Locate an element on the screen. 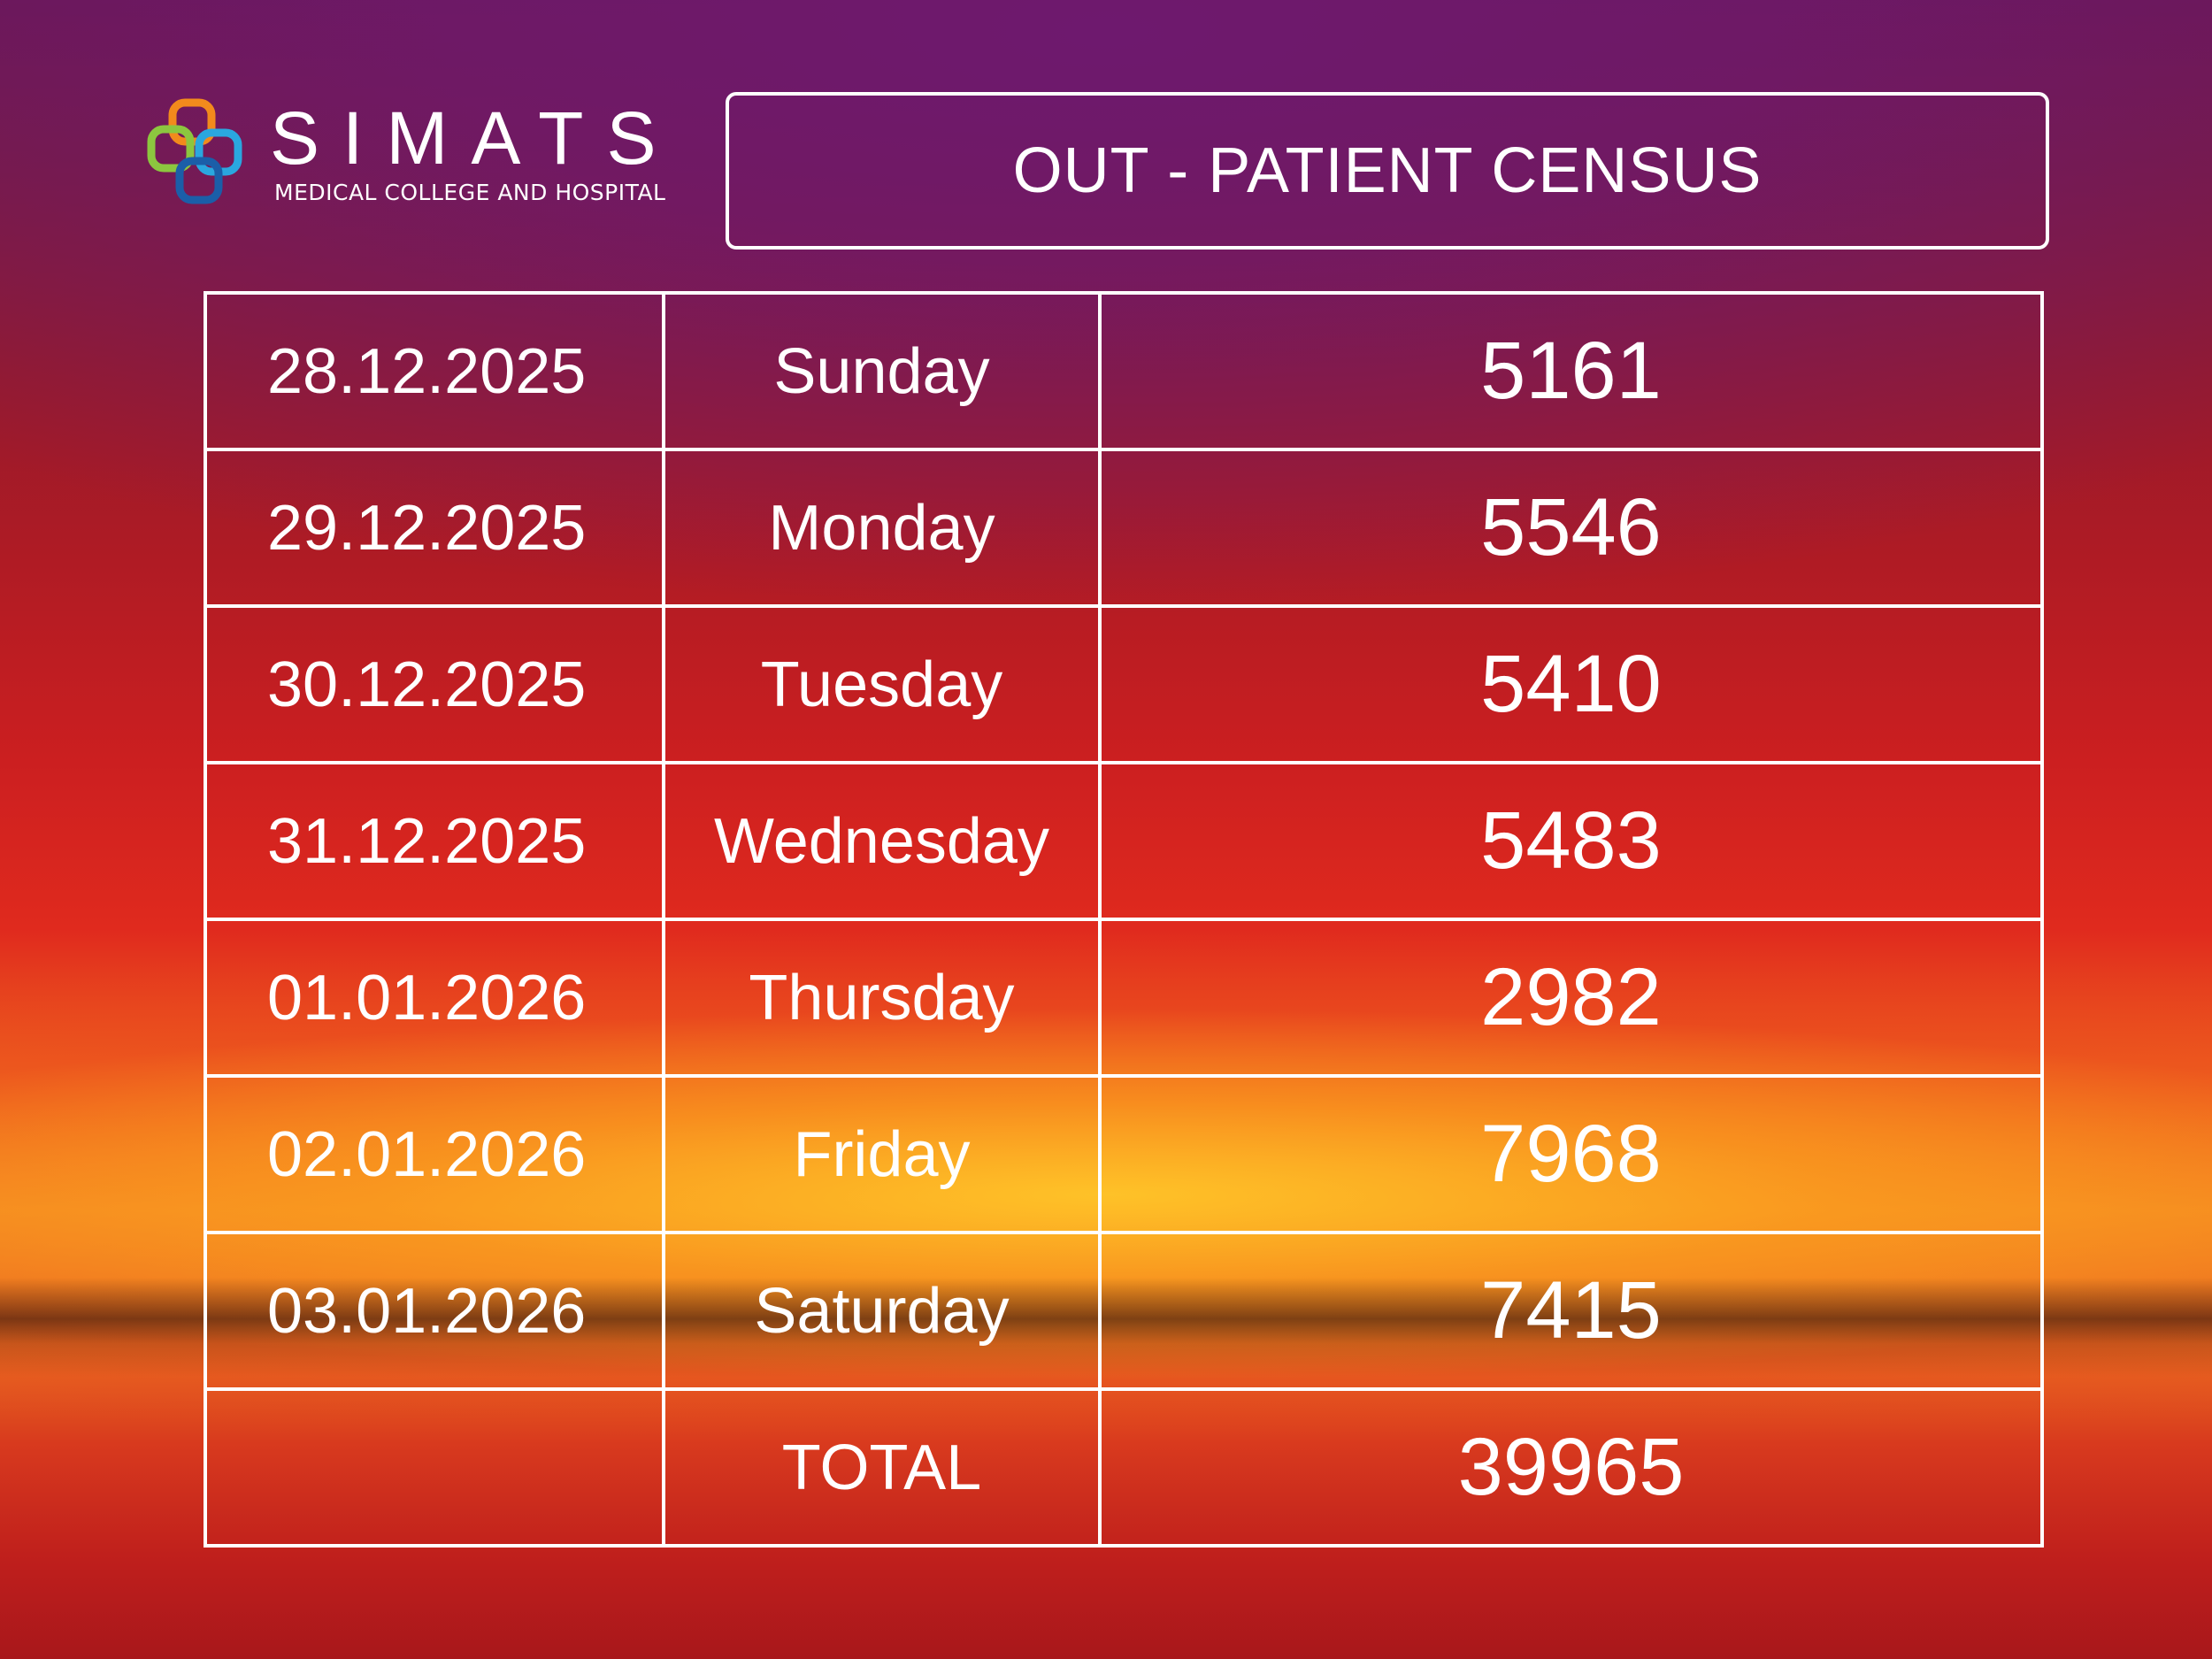 The height and width of the screenshot is (1659, 2212). date-cell: 03.01.2026 is located at coordinates (435, 1311).